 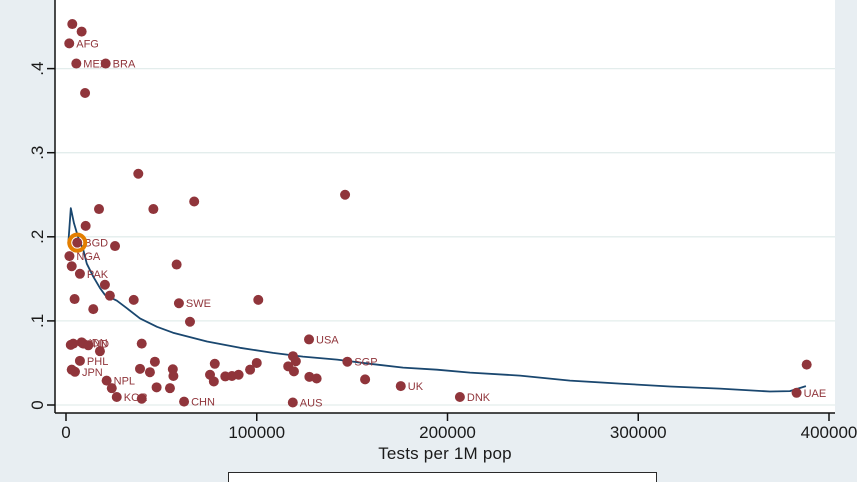 I want to click on x-tick-label: 300000, so click(x=638, y=432).